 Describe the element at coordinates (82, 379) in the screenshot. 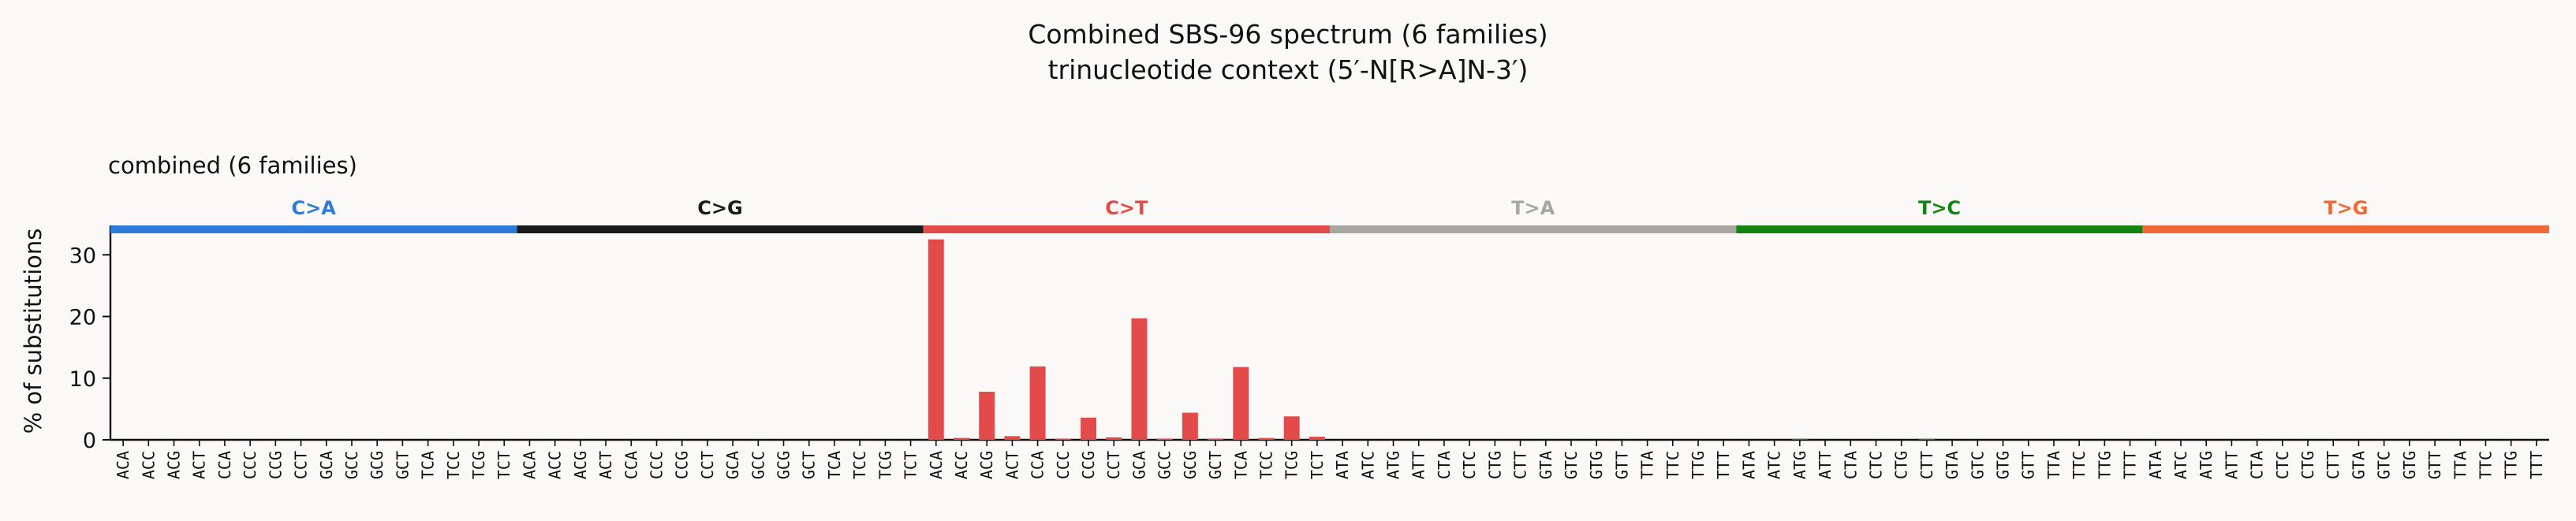

I see `y-tick-label: 10` at that location.